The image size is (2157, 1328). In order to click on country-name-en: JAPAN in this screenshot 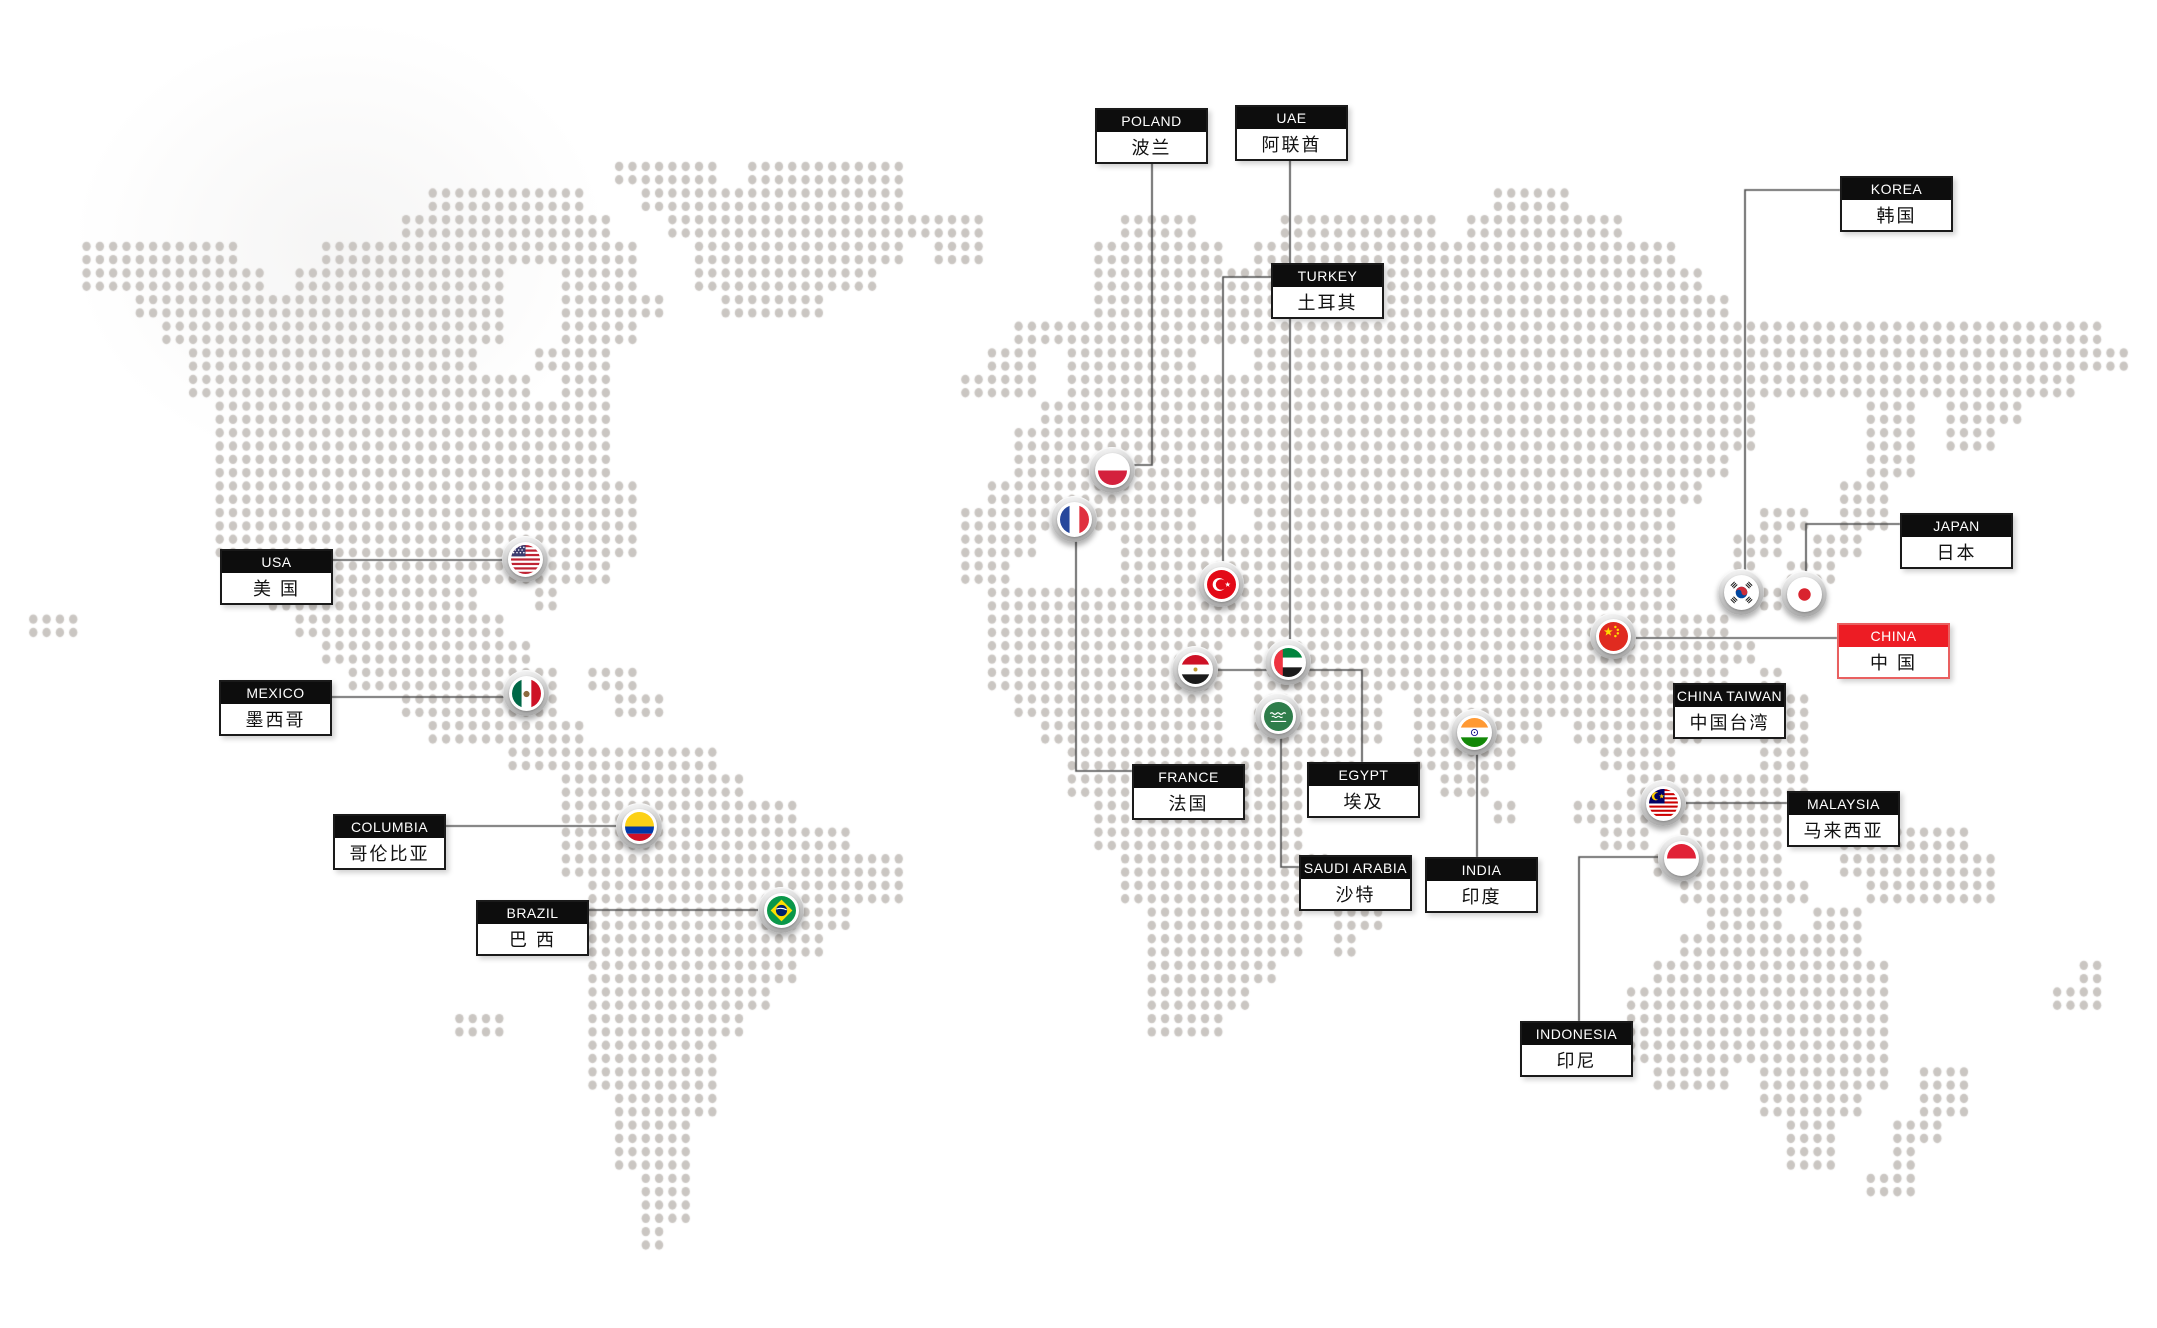, I will do `click(1956, 527)`.